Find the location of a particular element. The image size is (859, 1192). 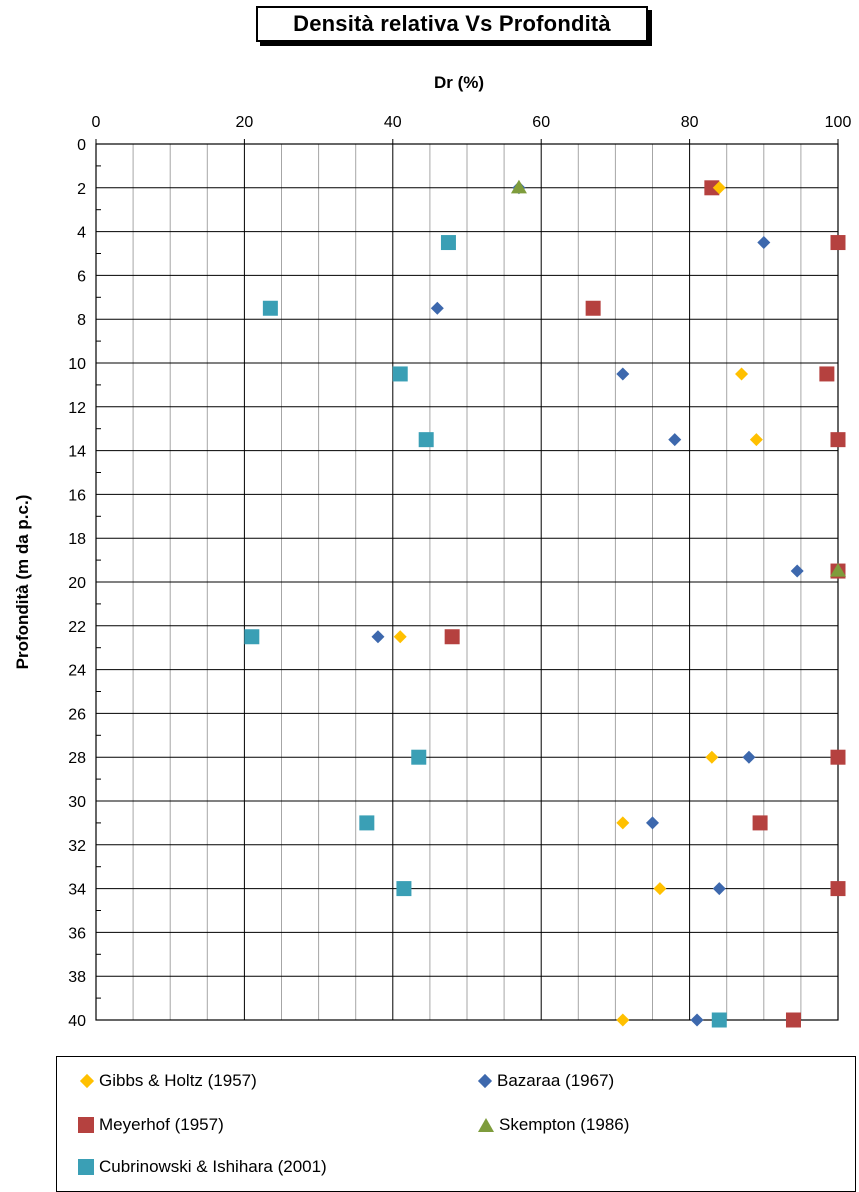

legend-item-meyerhof: Meyerhof (1957) is located at coordinates (150, 1125).